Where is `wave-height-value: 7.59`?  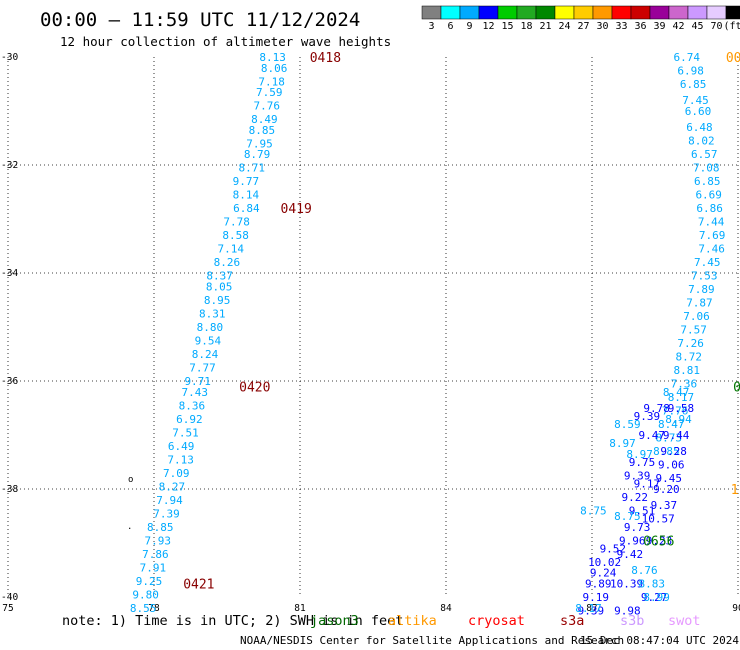 wave-height-value: 7.59 is located at coordinates (269, 92).